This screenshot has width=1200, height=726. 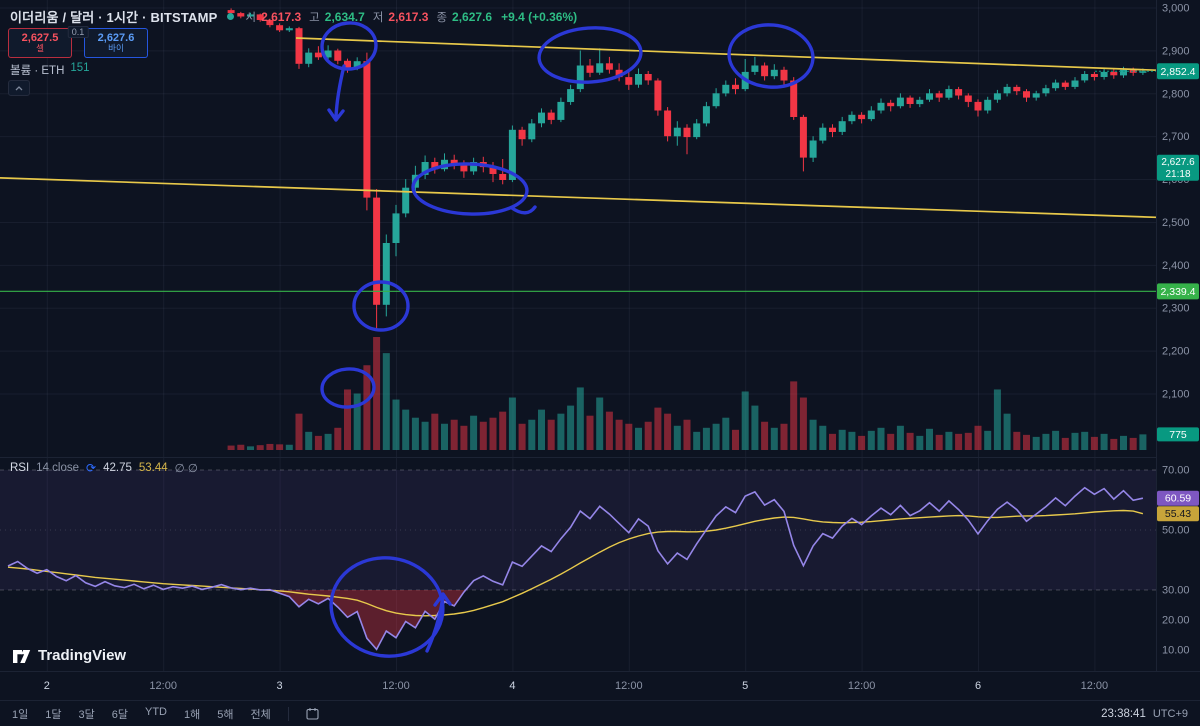 What do you see at coordinates (1176, 309) in the screenshot?
I see `price-tick-label: 2,300` at bounding box center [1176, 309].